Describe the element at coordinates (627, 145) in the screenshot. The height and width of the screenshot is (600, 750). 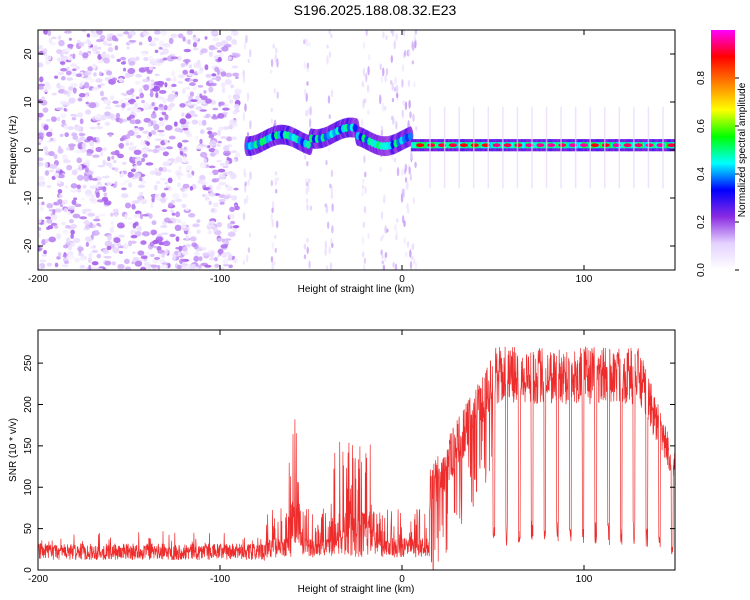
I see `spectrogram-band-peak` at that location.